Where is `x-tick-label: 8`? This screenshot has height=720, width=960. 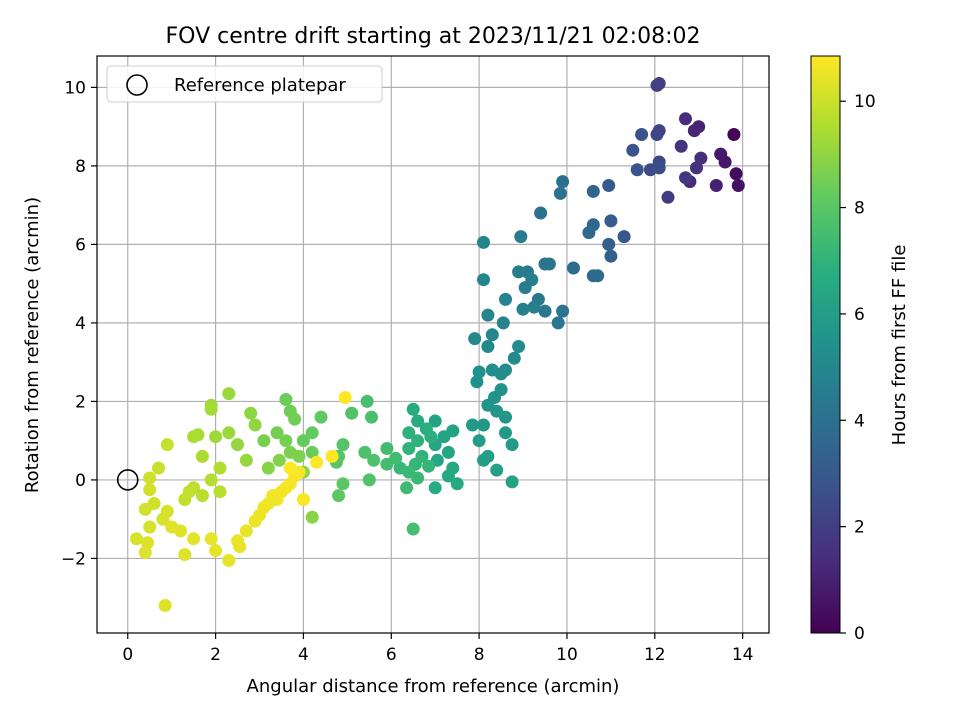 x-tick-label: 8 is located at coordinates (479, 655).